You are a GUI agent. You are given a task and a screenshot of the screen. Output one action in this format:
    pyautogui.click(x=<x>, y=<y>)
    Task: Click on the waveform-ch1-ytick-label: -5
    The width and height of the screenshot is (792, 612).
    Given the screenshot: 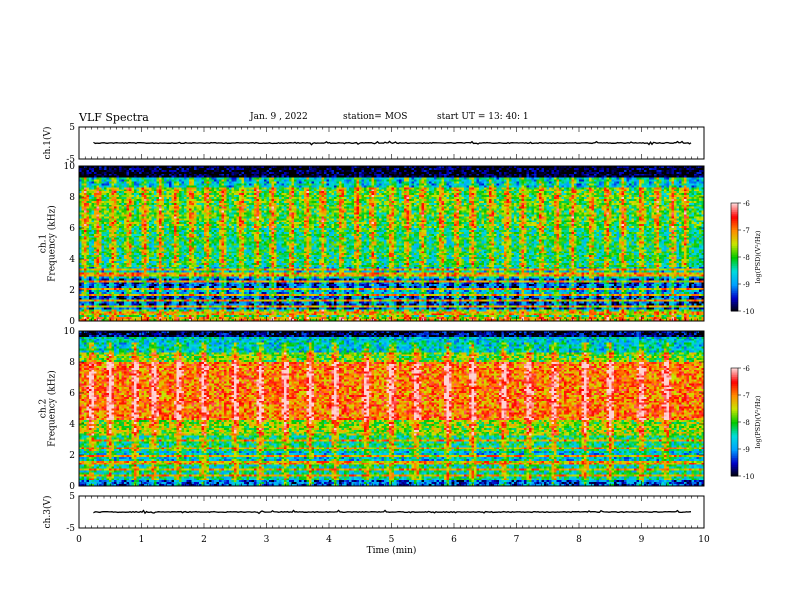 What is the action you would take?
    pyautogui.click(x=70, y=160)
    